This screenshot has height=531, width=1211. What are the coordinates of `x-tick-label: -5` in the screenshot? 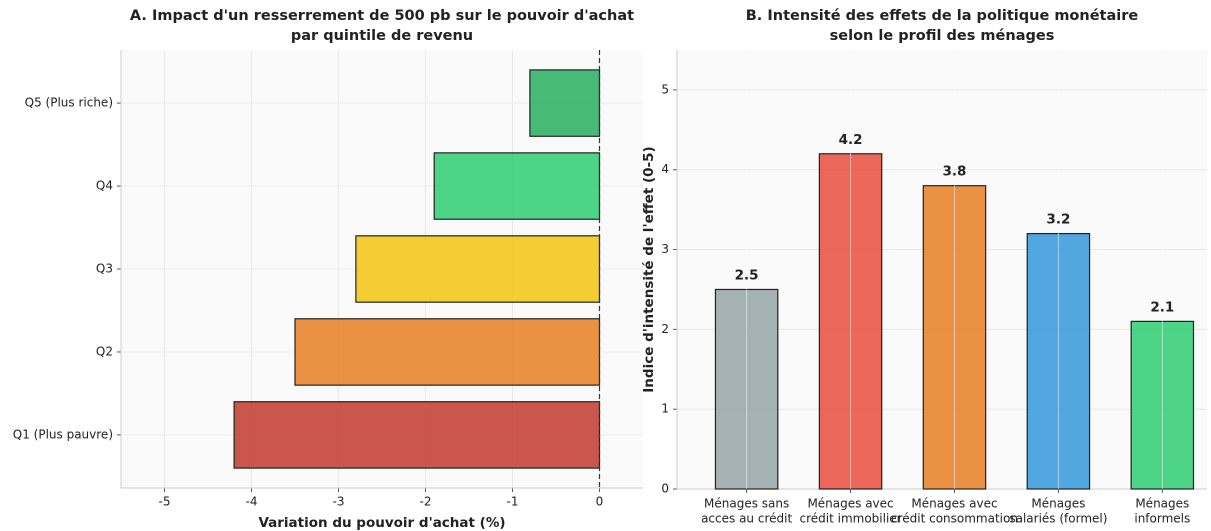 It's located at (165, 502).